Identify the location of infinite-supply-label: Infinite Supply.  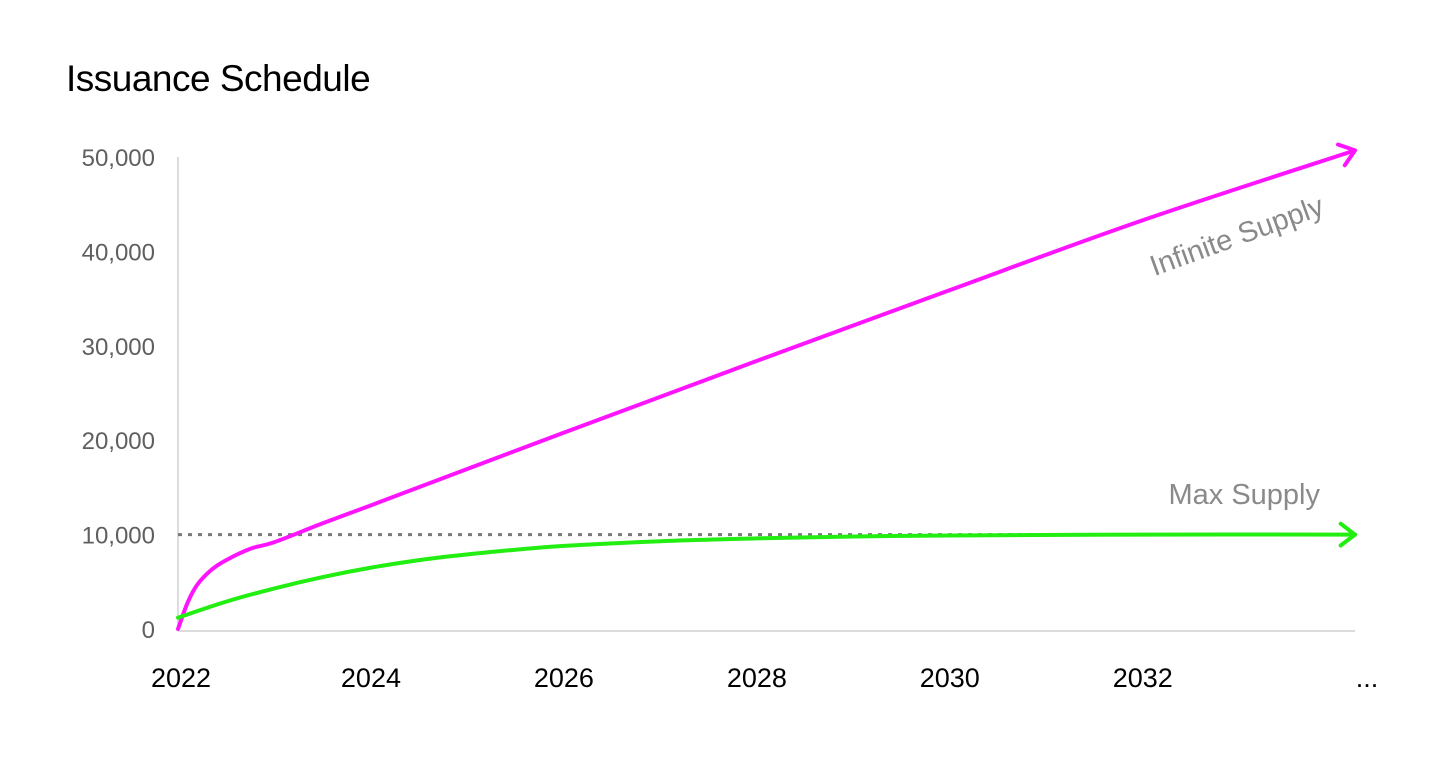
(1237, 236).